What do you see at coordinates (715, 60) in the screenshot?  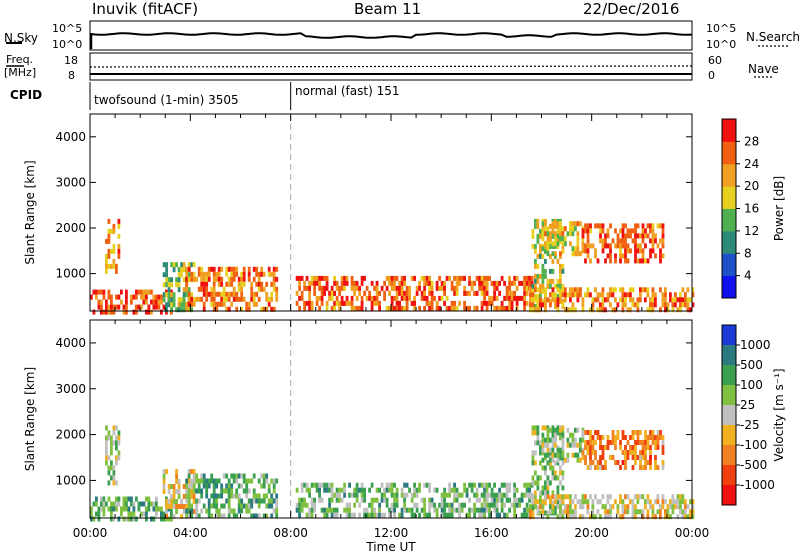 I see `nave-tick-high: 60` at bounding box center [715, 60].